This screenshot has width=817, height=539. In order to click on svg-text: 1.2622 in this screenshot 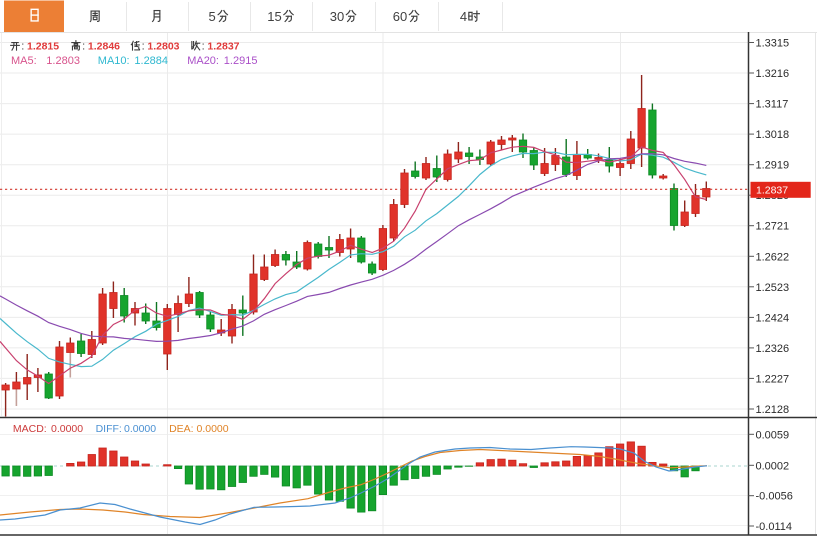, I will do `click(773, 257)`.